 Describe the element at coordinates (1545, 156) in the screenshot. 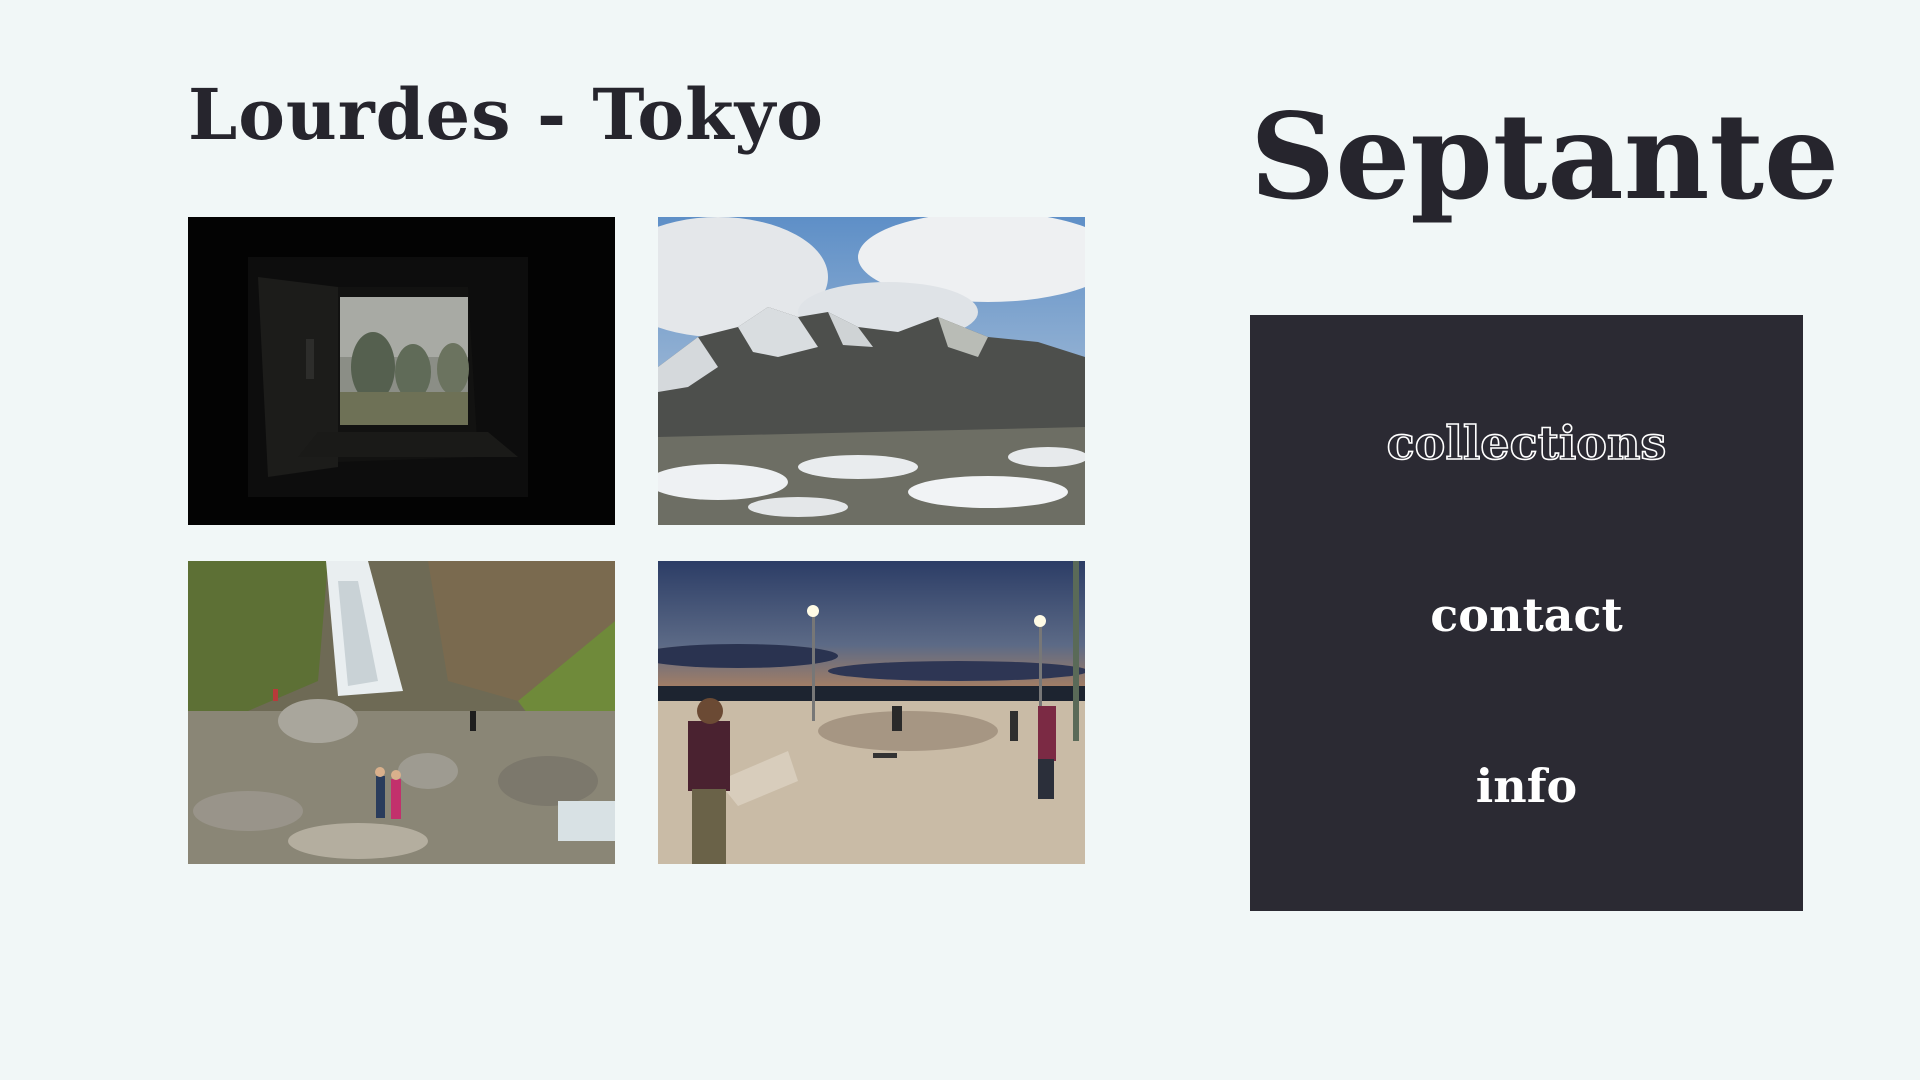

I see `brand-logo-title: Septante` at that location.